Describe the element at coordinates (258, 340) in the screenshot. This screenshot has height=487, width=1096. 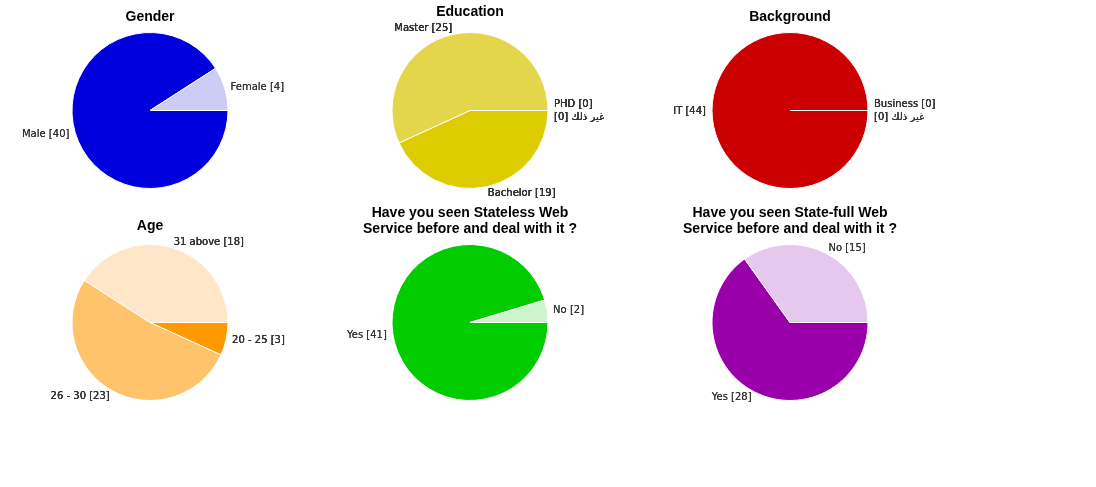
I see `slice-label: 20 - 25 [3]` at that location.